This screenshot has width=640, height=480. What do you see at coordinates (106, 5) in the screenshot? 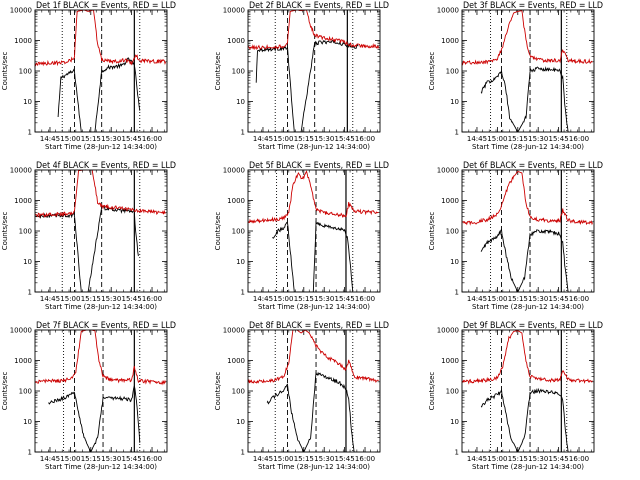
I see `panel-title: Det 1f BLACK = Events, RED = LLD` at bounding box center [106, 5].